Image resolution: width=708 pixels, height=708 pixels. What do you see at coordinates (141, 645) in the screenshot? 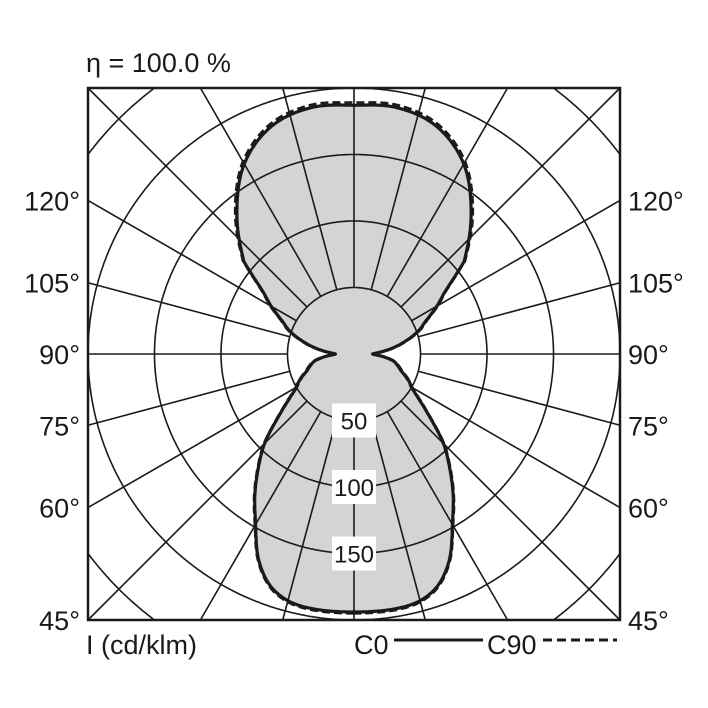
I see `unit-label: I (cd/klm)` at bounding box center [141, 645].